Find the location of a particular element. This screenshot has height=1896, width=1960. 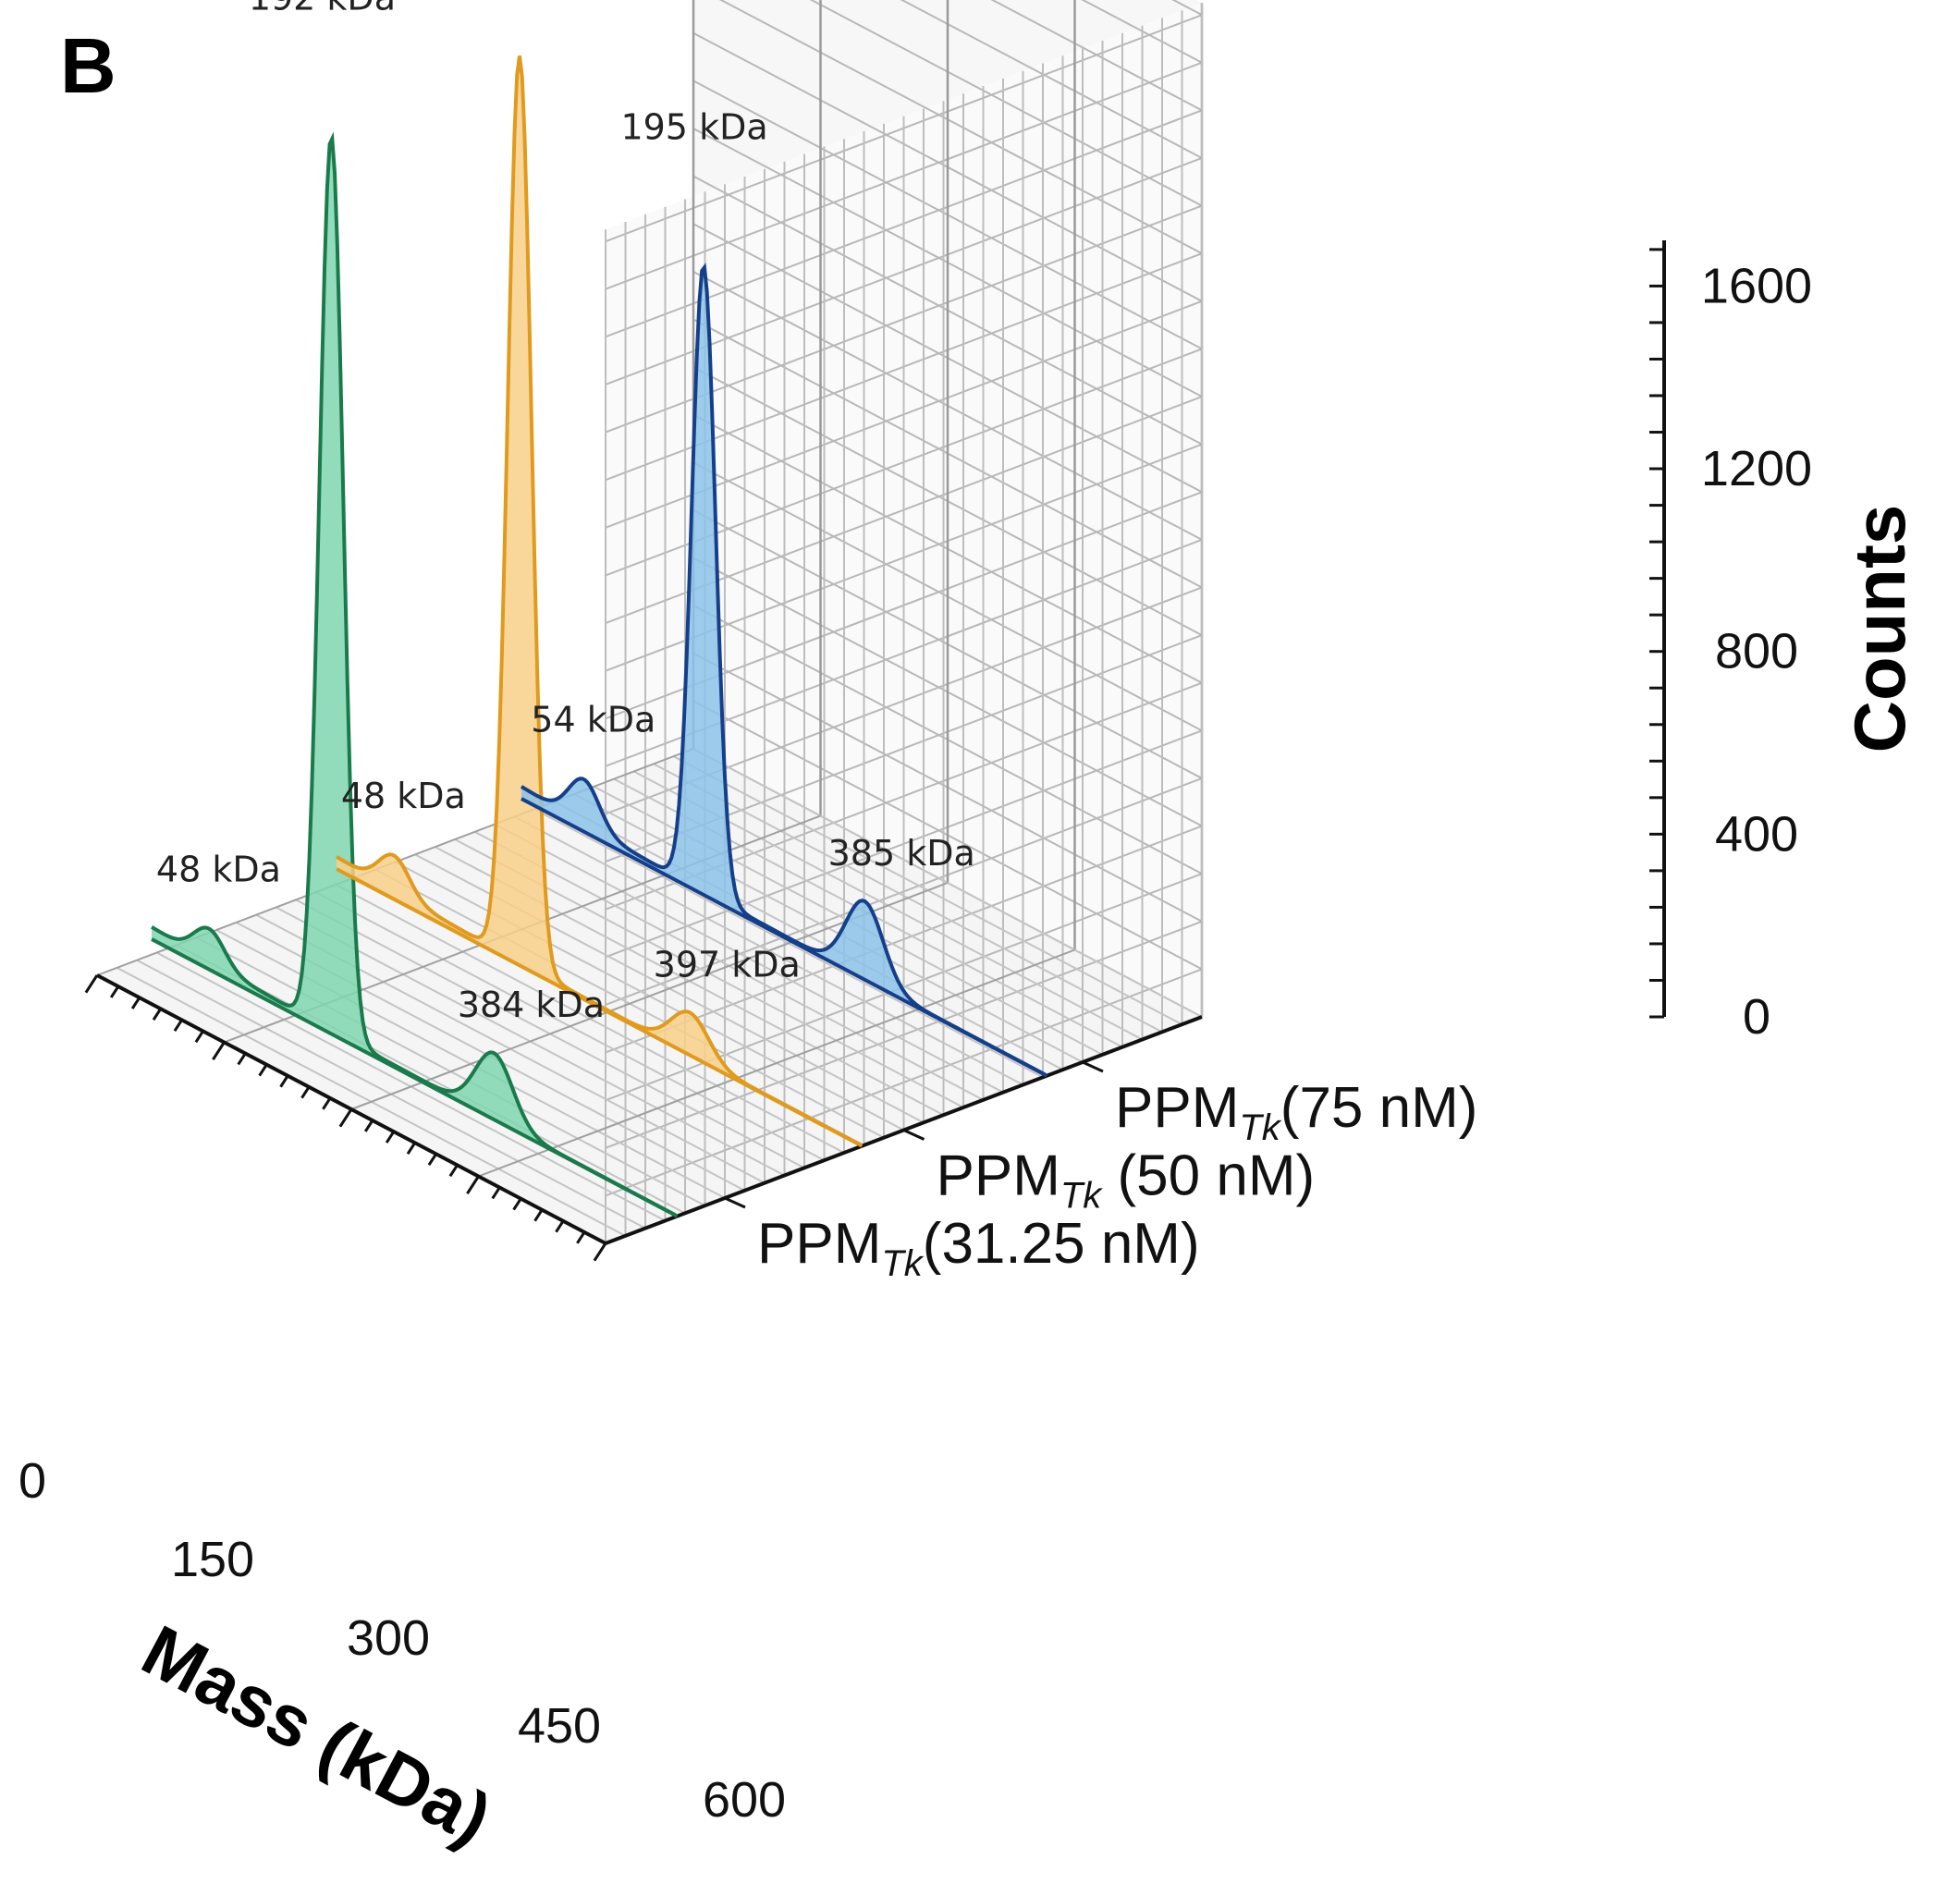

counts-tick-label: 0 is located at coordinates (1757, 1017).